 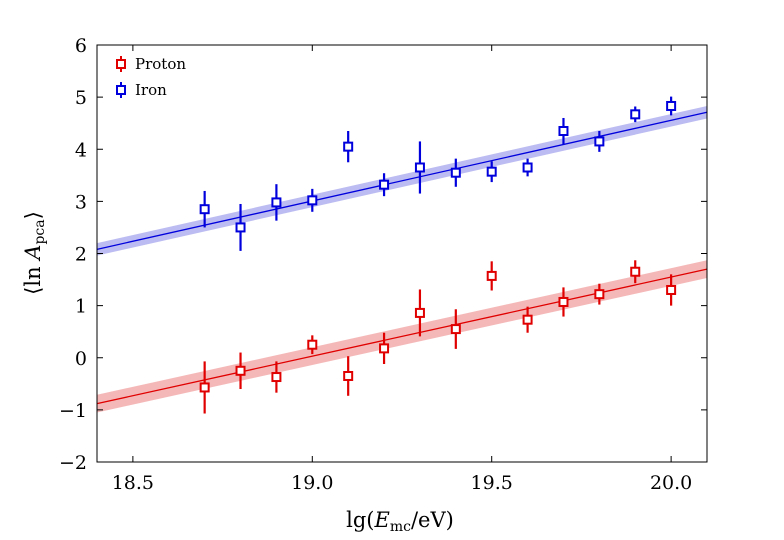 What do you see at coordinates (81, 255) in the screenshot?
I see `y-tick-label: 2` at bounding box center [81, 255].